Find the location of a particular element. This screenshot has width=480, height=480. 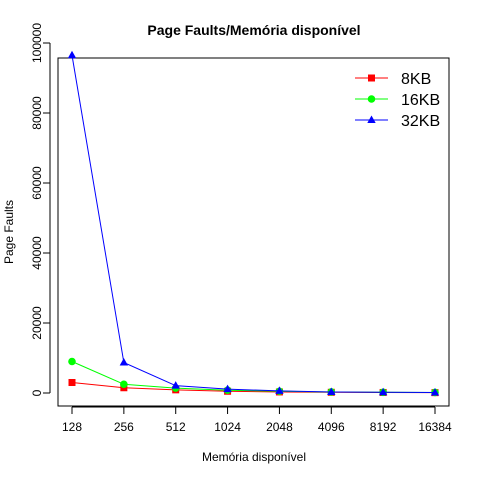

y-tick-label: 0 is located at coordinates (37, 392).